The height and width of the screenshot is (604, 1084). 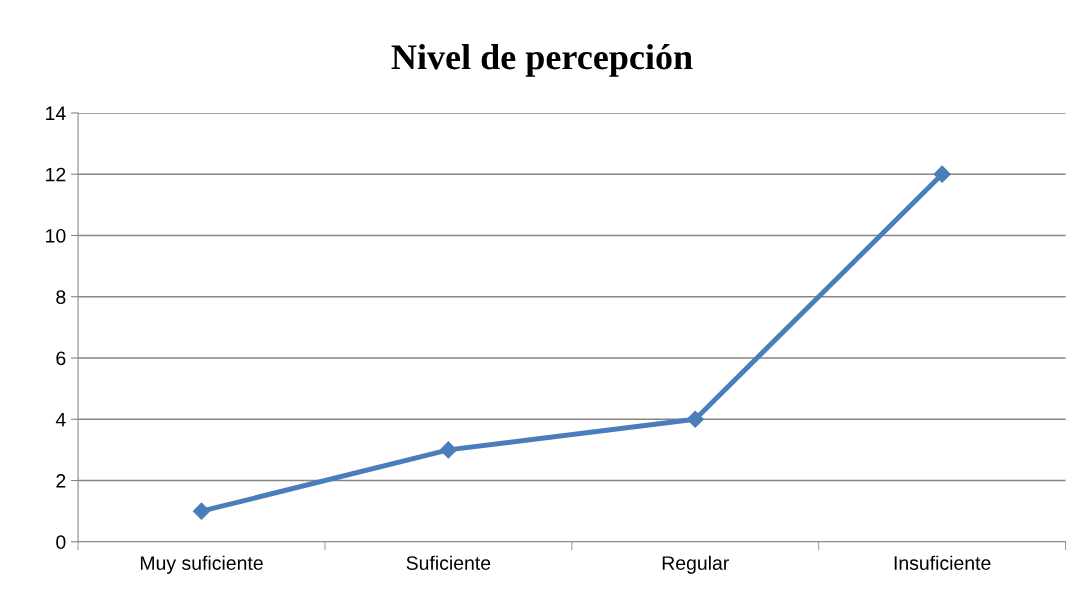 What do you see at coordinates (542, 60) in the screenshot?
I see `chart-title: Nivel de percepción` at bounding box center [542, 60].